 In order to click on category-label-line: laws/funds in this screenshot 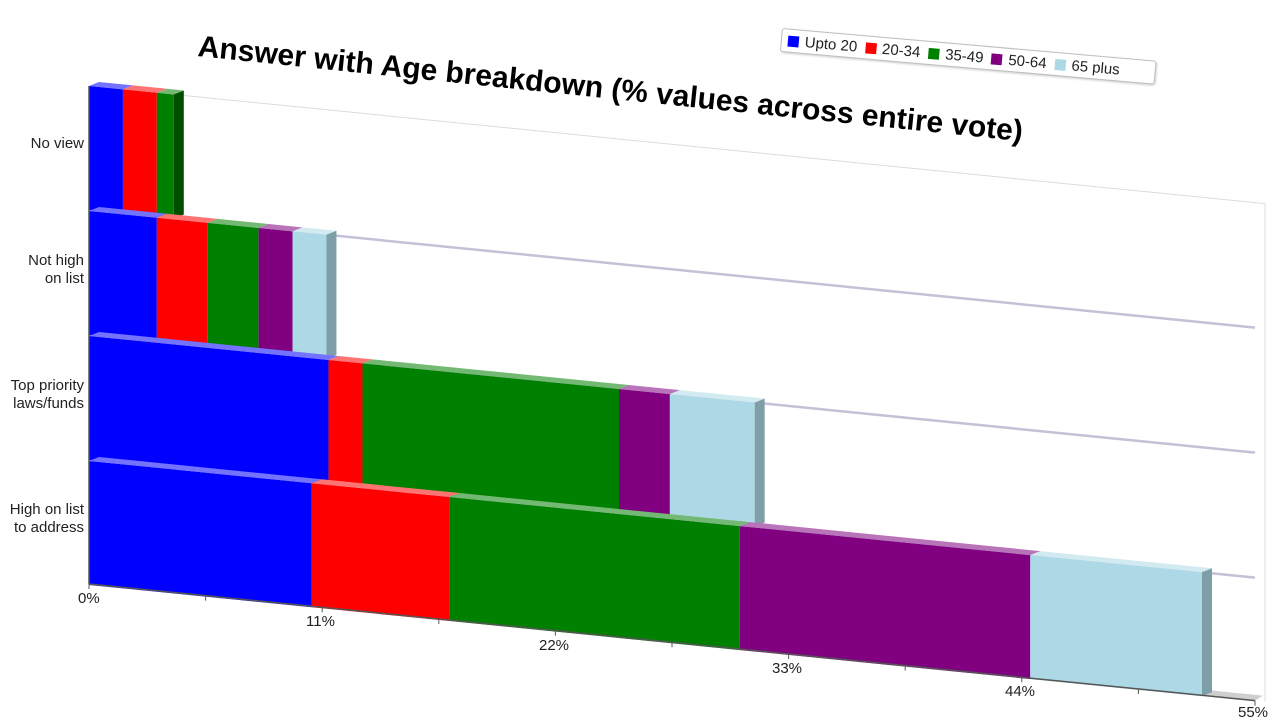, I will do `click(48, 403)`.